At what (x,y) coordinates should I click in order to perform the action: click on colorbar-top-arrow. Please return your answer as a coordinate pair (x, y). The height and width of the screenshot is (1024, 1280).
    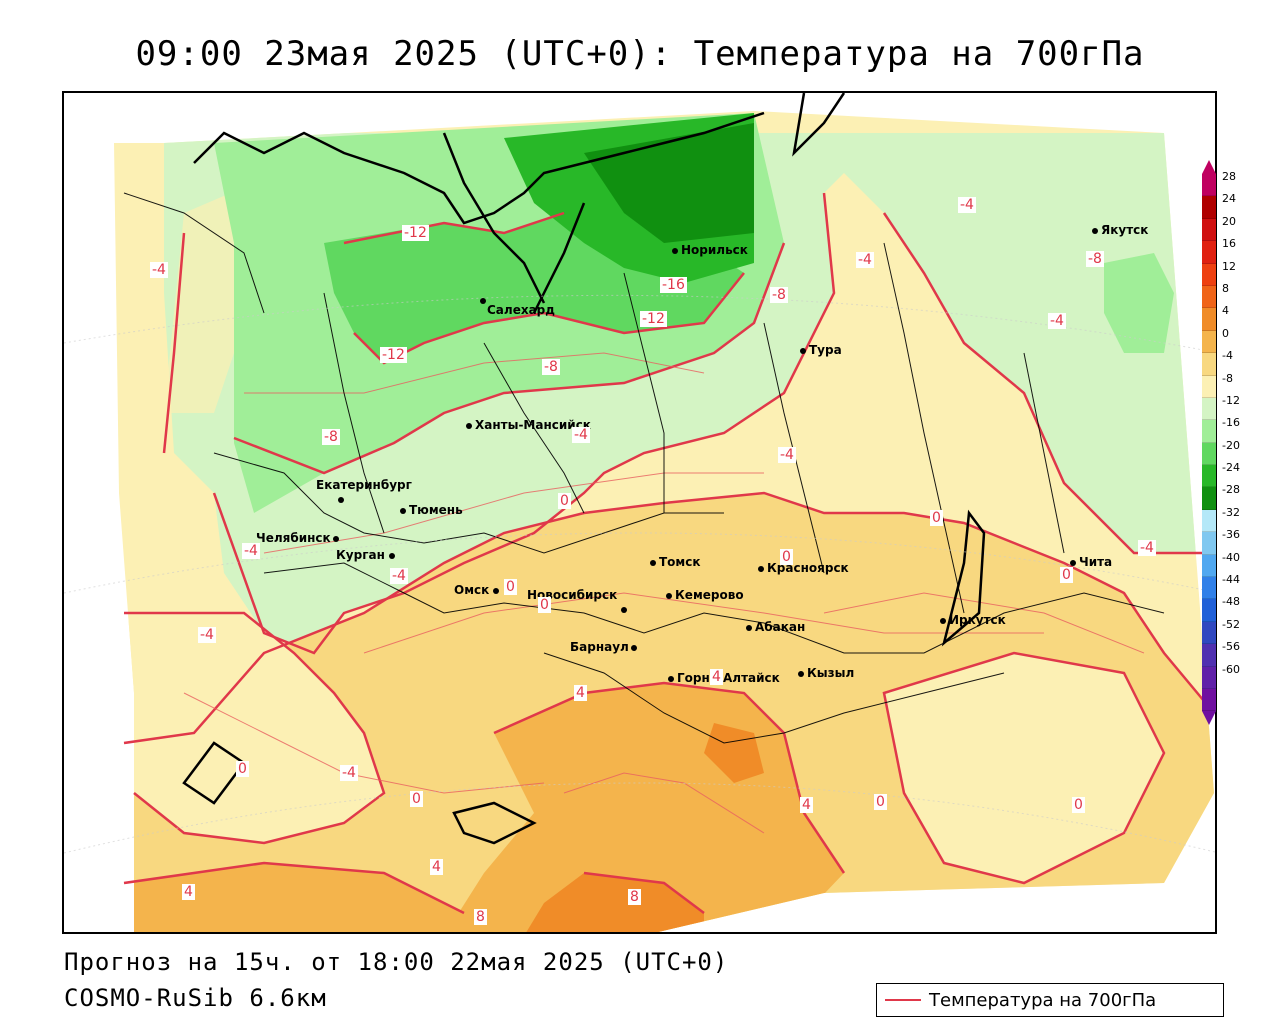
    Looking at the image, I should click on (1209, 167).